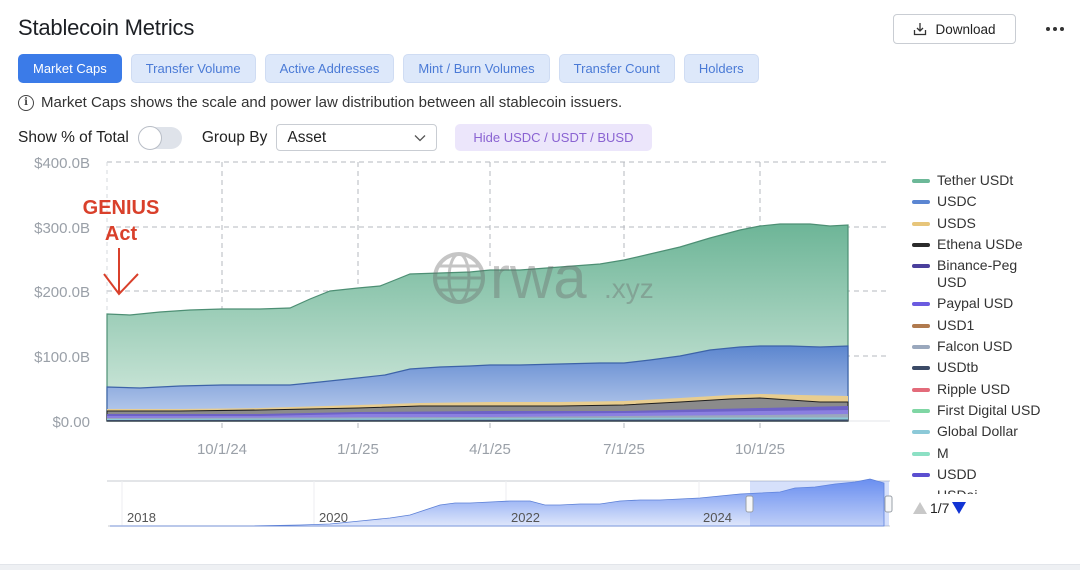  What do you see at coordinates (616, 68) in the screenshot?
I see `tab-transfer-count: Transfer Count` at bounding box center [616, 68].